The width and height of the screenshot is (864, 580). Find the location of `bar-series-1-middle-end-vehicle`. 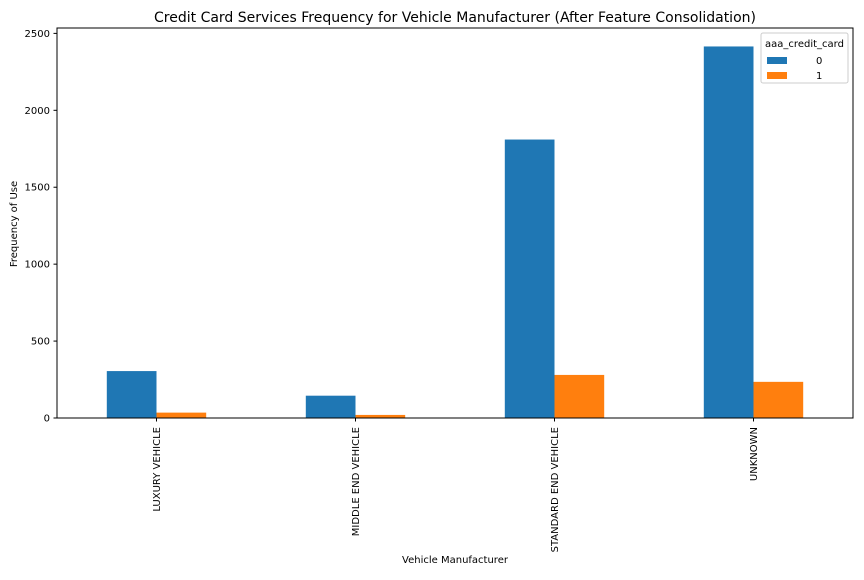

bar-series-1-middle-end-vehicle is located at coordinates (380, 416).